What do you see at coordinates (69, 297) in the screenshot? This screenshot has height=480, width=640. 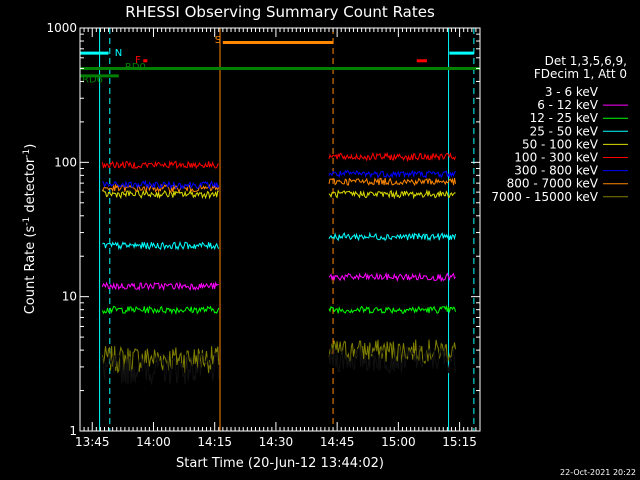 I see `y-tick-label: 10` at bounding box center [69, 297].